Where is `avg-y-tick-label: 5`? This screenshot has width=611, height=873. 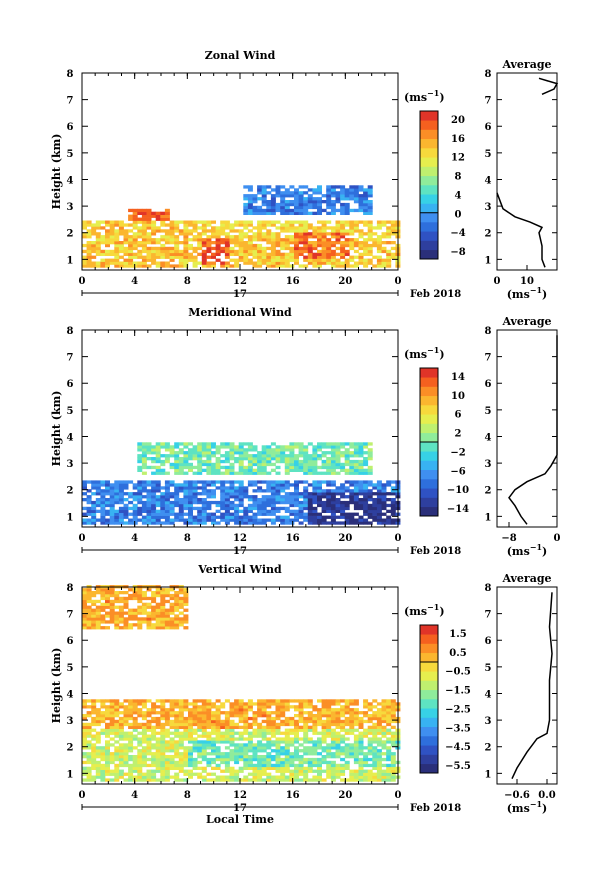 avg-y-tick-label: 5 is located at coordinates (488, 668).